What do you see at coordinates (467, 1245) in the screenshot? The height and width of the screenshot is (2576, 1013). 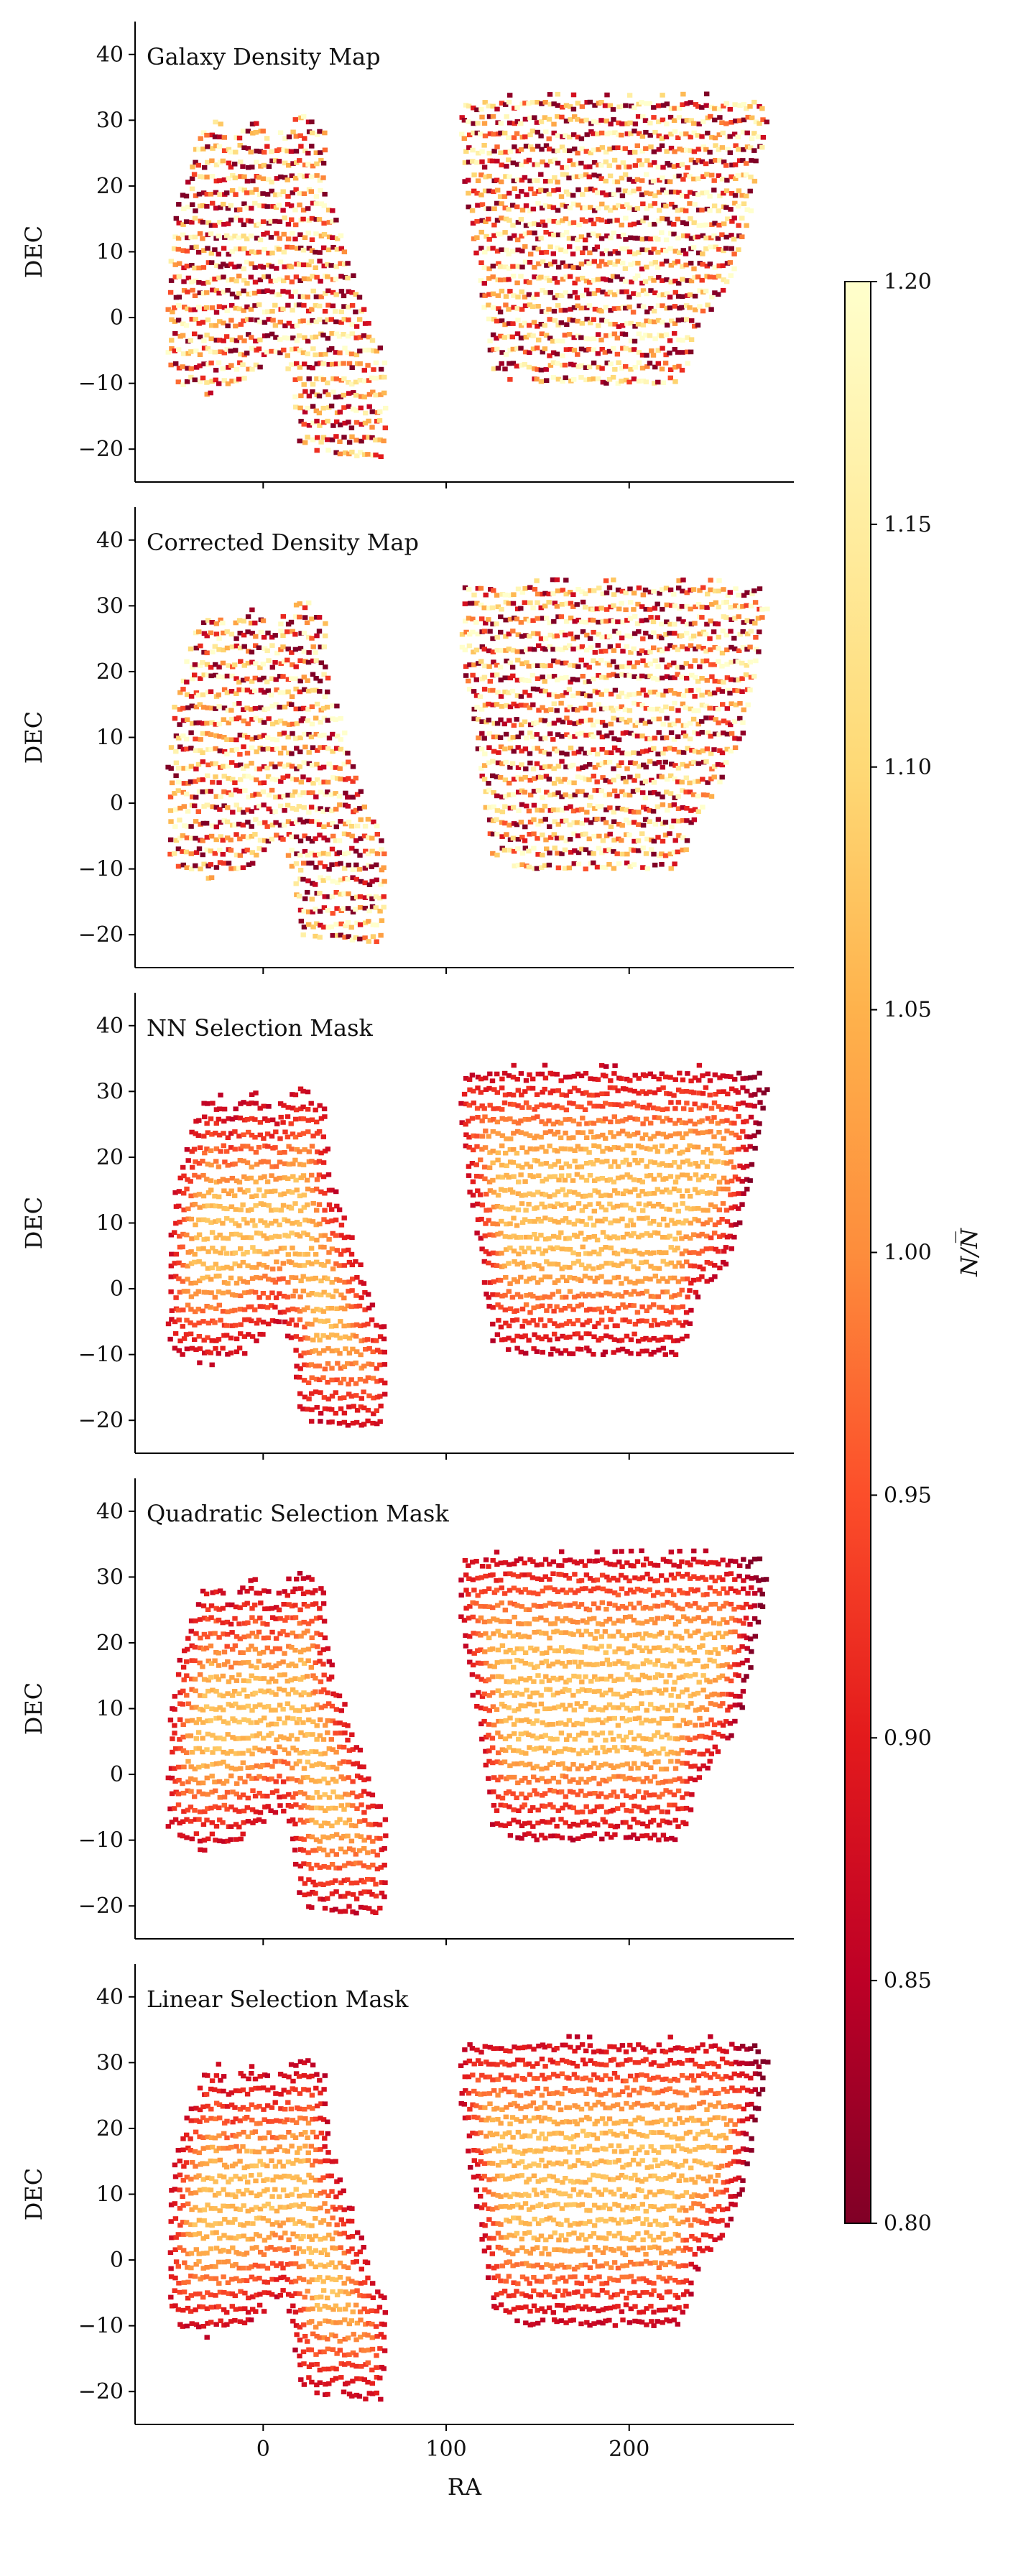 I see `heatmap-cells` at bounding box center [467, 1245].